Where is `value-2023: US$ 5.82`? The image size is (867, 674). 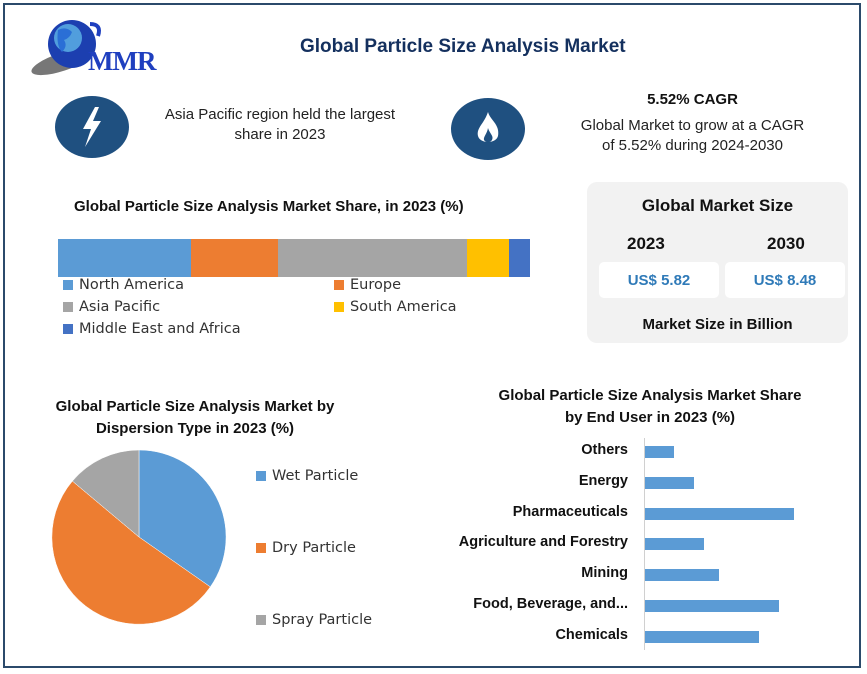 value-2023: US$ 5.82 is located at coordinates (659, 280).